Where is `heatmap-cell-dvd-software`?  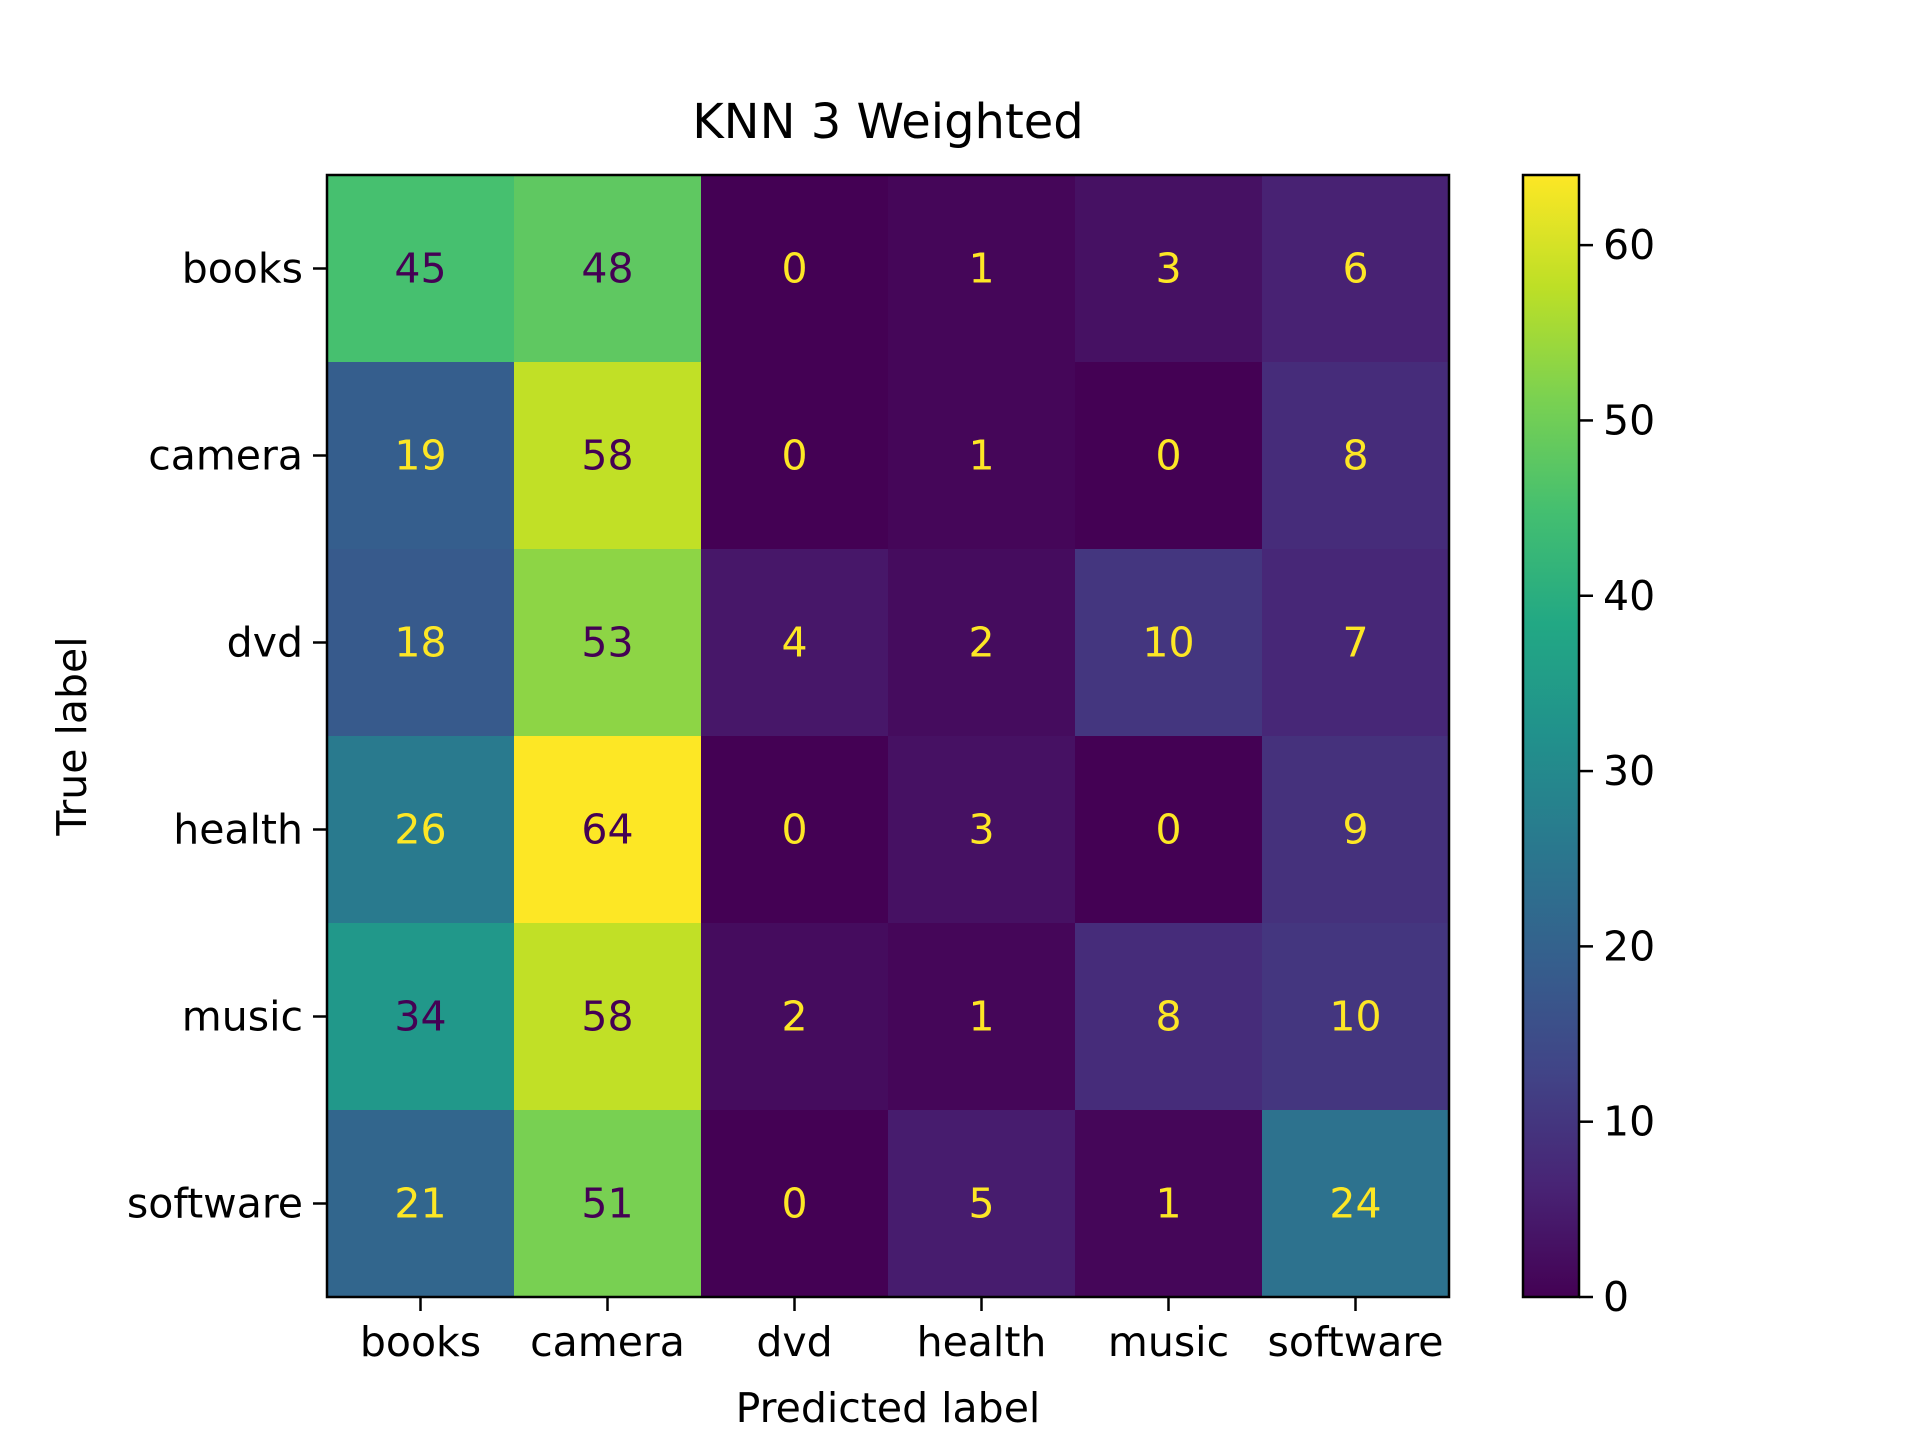
heatmap-cell-dvd-software is located at coordinates (1356, 643).